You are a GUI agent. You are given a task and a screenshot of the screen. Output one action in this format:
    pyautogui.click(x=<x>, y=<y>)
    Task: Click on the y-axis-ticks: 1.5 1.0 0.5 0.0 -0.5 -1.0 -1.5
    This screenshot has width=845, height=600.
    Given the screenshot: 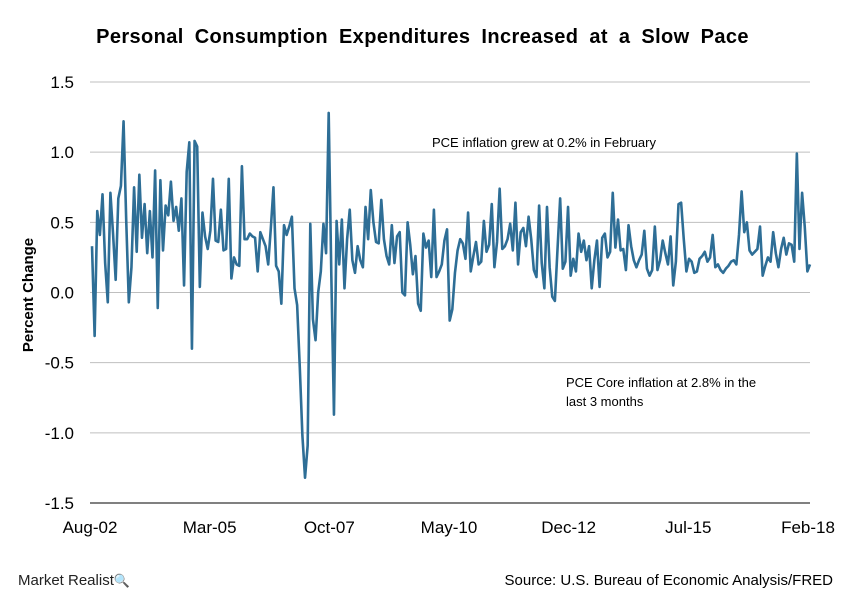 What is the action you would take?
    pyautogui.click(x=59, y=293)
    